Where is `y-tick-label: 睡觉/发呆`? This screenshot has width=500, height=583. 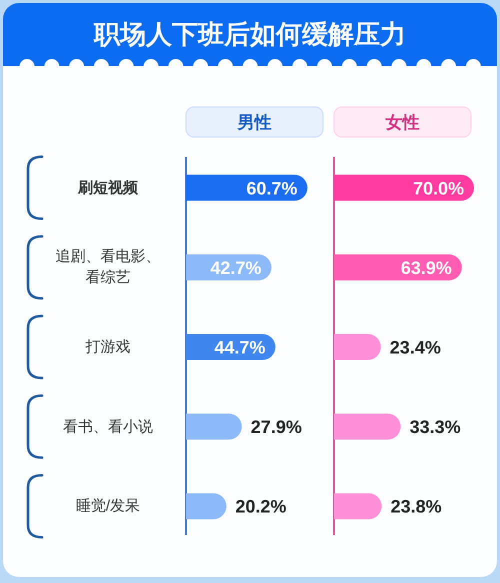 y-tick-label: 睡觉/发呆 is located at coordinates (108, 506).